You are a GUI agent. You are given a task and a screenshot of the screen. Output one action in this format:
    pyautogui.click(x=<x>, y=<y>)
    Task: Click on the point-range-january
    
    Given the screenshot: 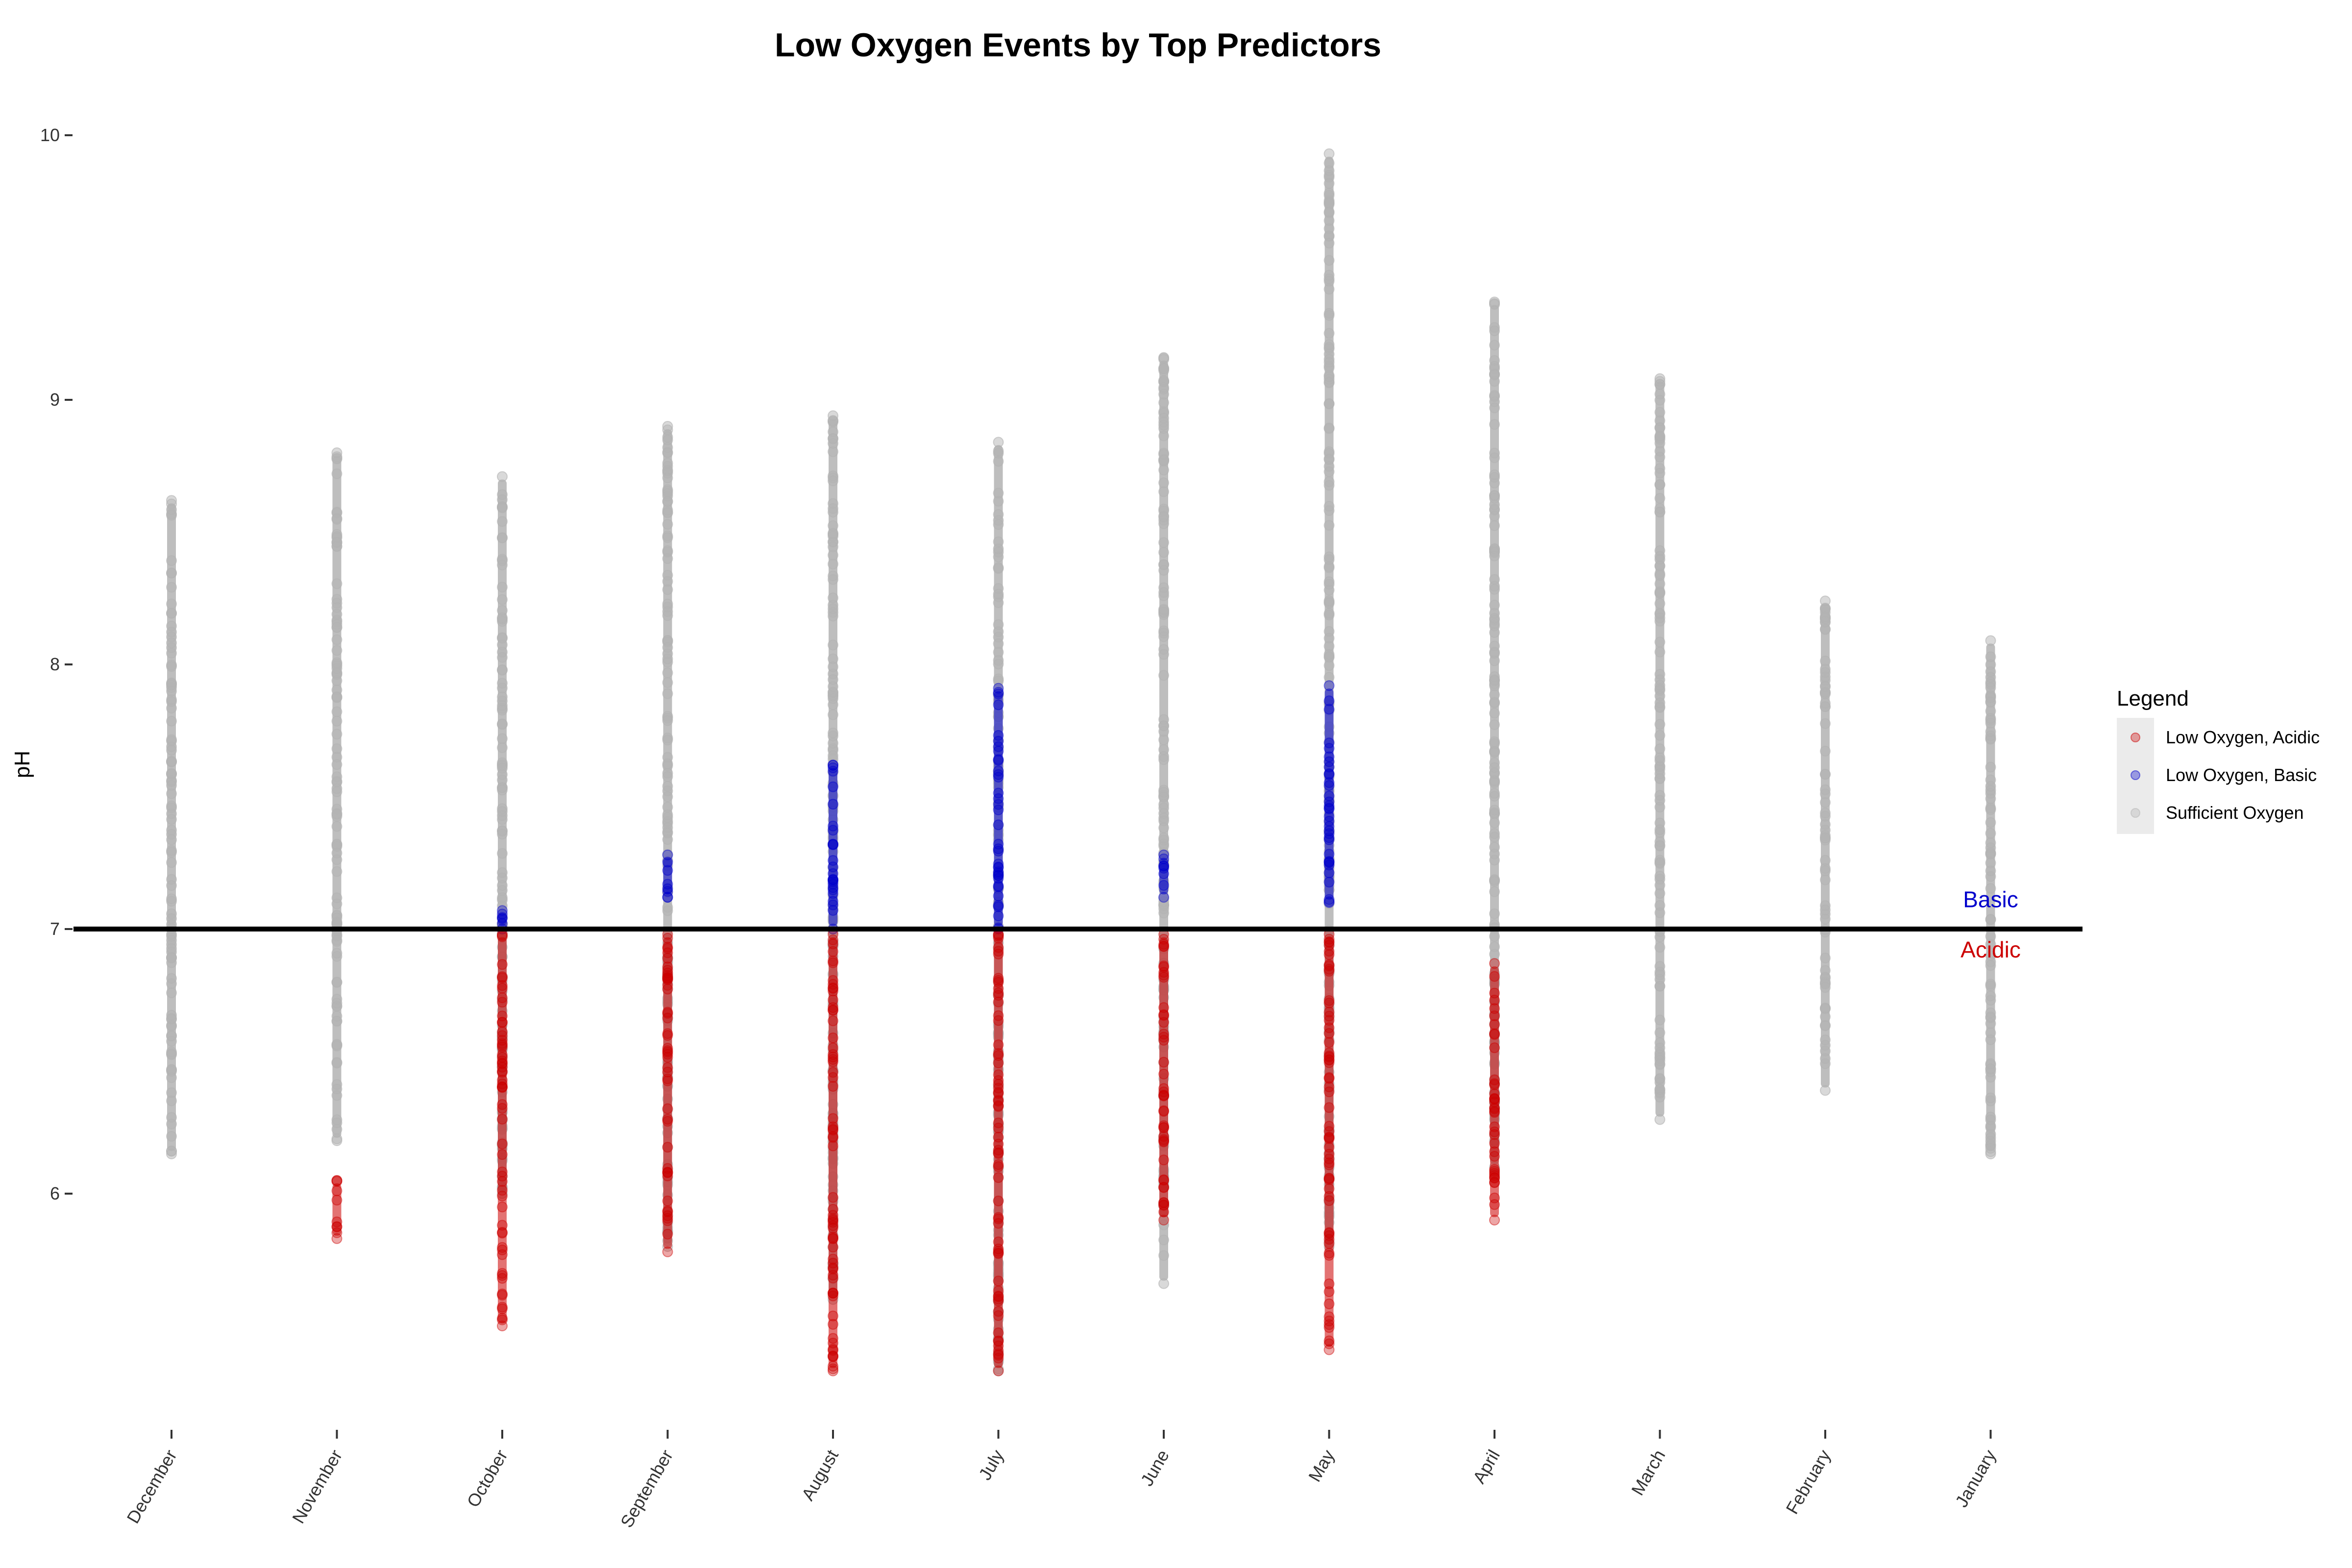 What is the action you would take?
    pyautogui.click(x=1990, y=897)
    